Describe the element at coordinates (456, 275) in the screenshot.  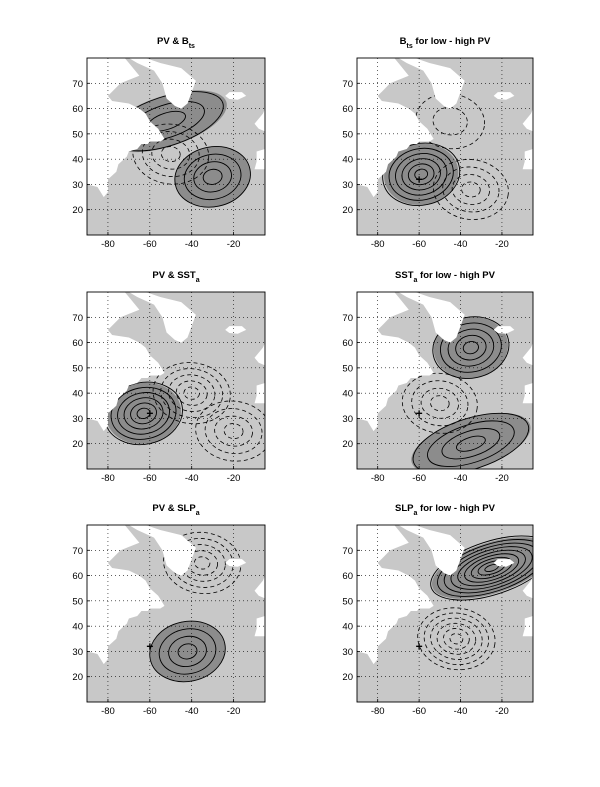
I see `title-suffix: for low - high PV` at that location.